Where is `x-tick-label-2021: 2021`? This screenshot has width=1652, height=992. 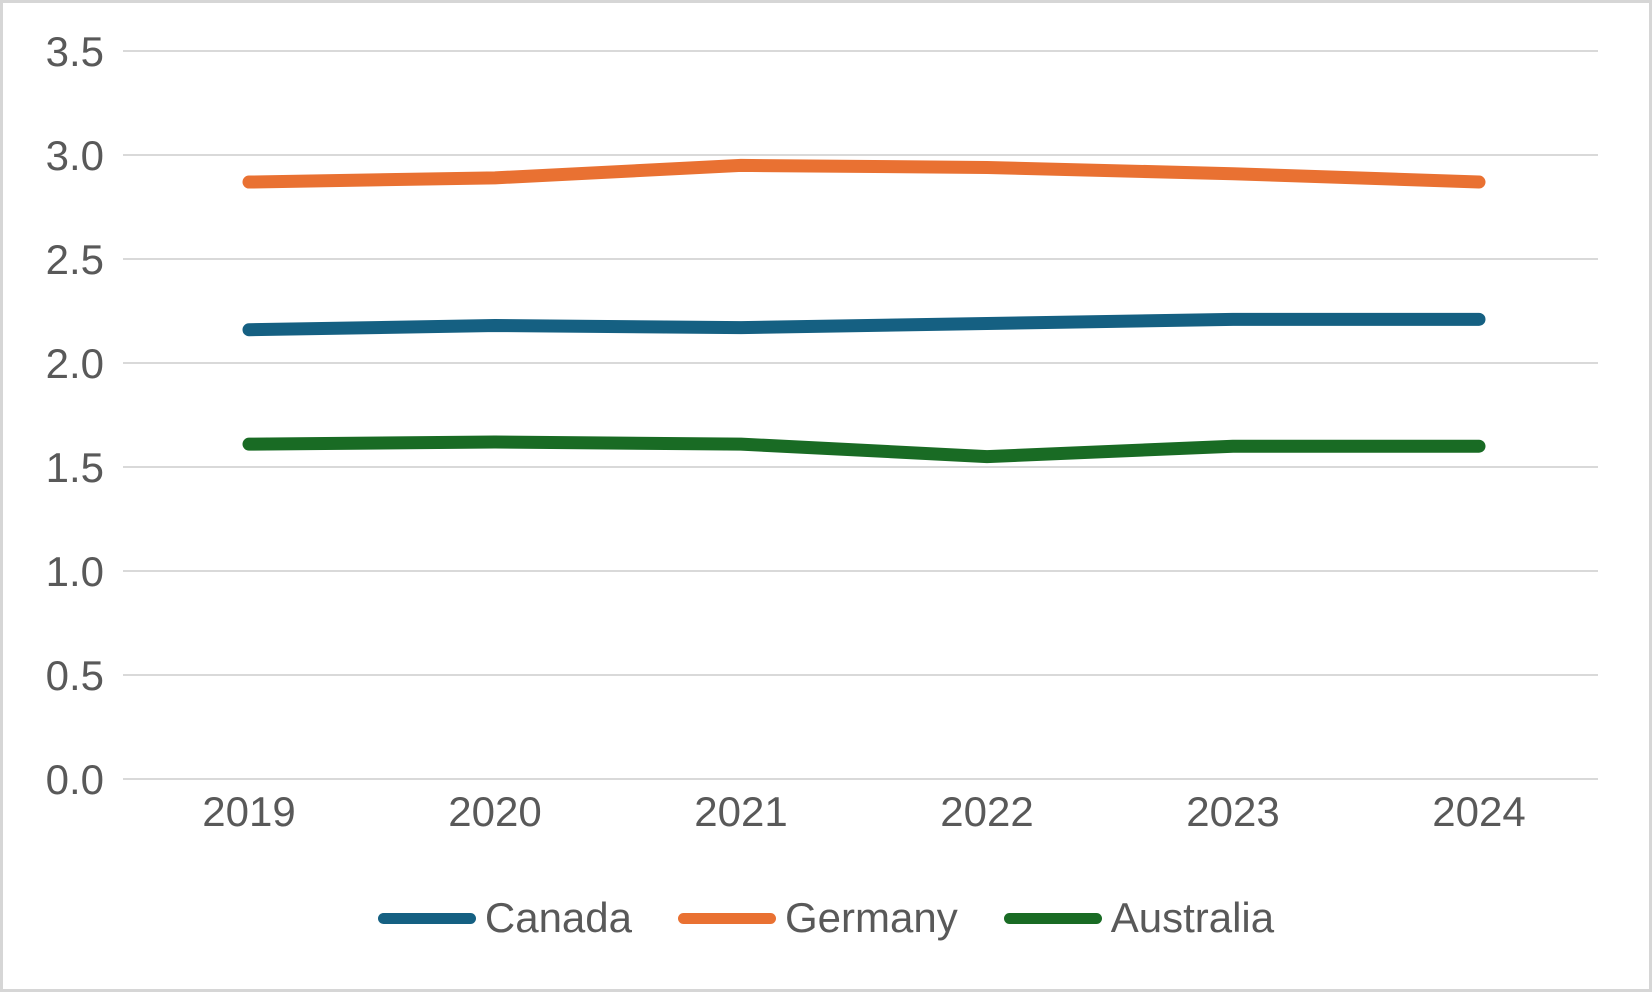 x-tick-label-2021: 2021 is located at coordinates (740, 811).